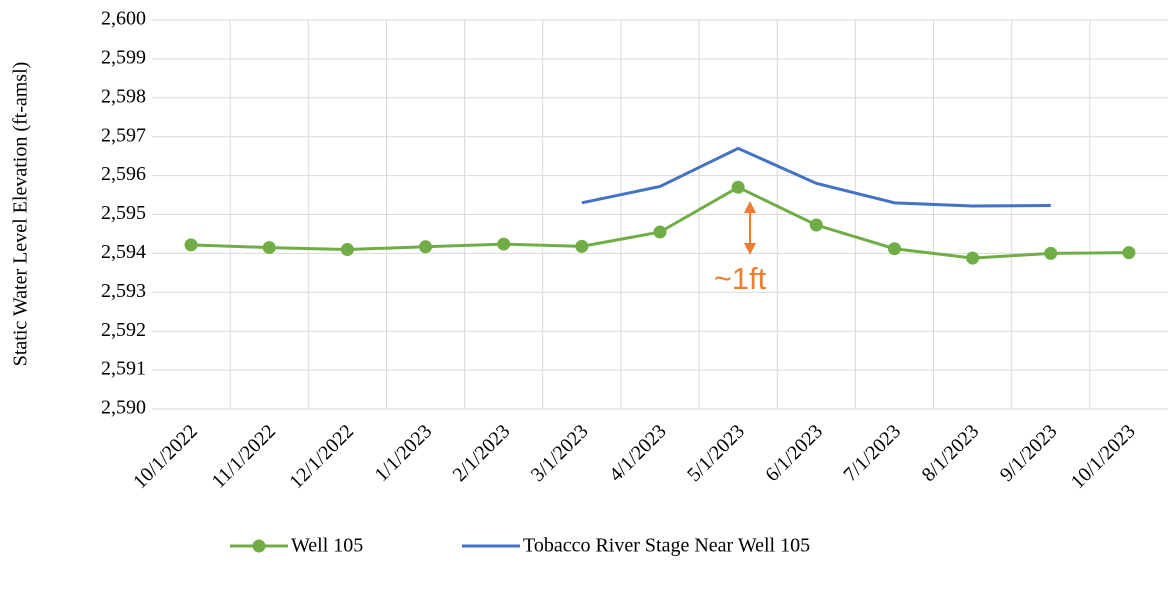 This screenshot has width=1171, height=591. Describe the element at coordinates (123, 135) in the screenshot. I see `y-tick-label: 2,597` at that location.